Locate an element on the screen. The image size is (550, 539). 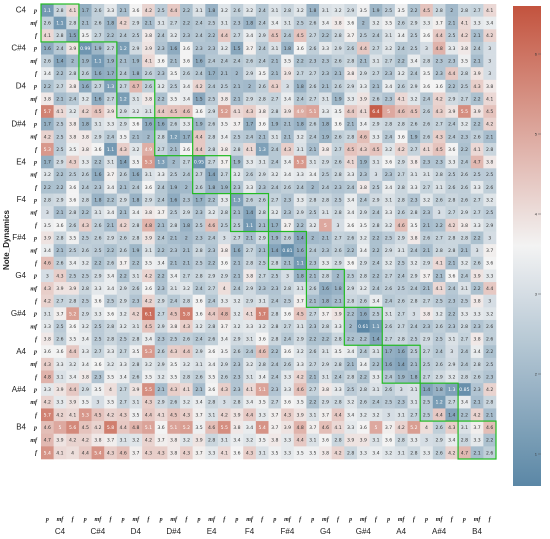
y-tick-dynamic: p is located at coordinates (35, 277).